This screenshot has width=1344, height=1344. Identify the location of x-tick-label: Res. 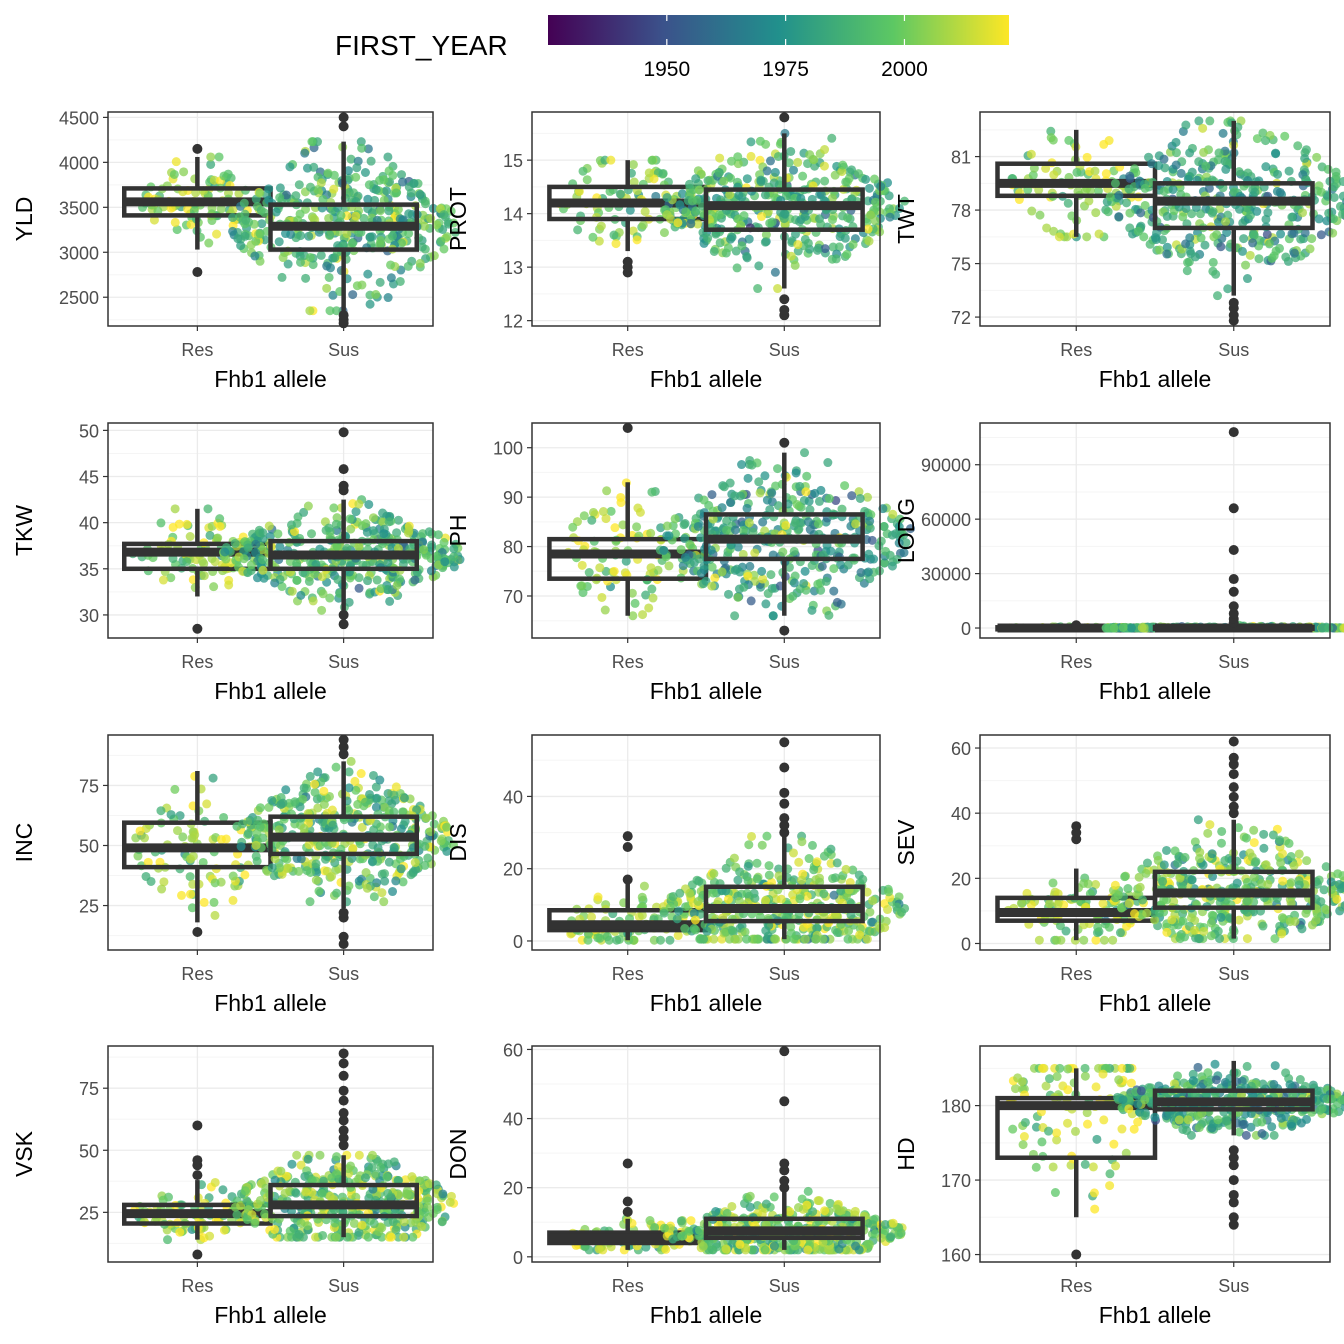
(628, 662).